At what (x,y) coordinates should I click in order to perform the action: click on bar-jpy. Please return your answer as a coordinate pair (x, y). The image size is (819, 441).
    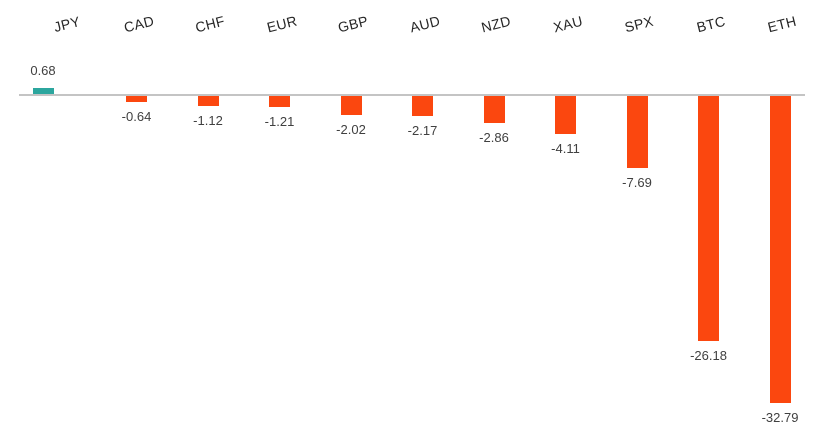
    Looking at the image, I should click on (43, 90).